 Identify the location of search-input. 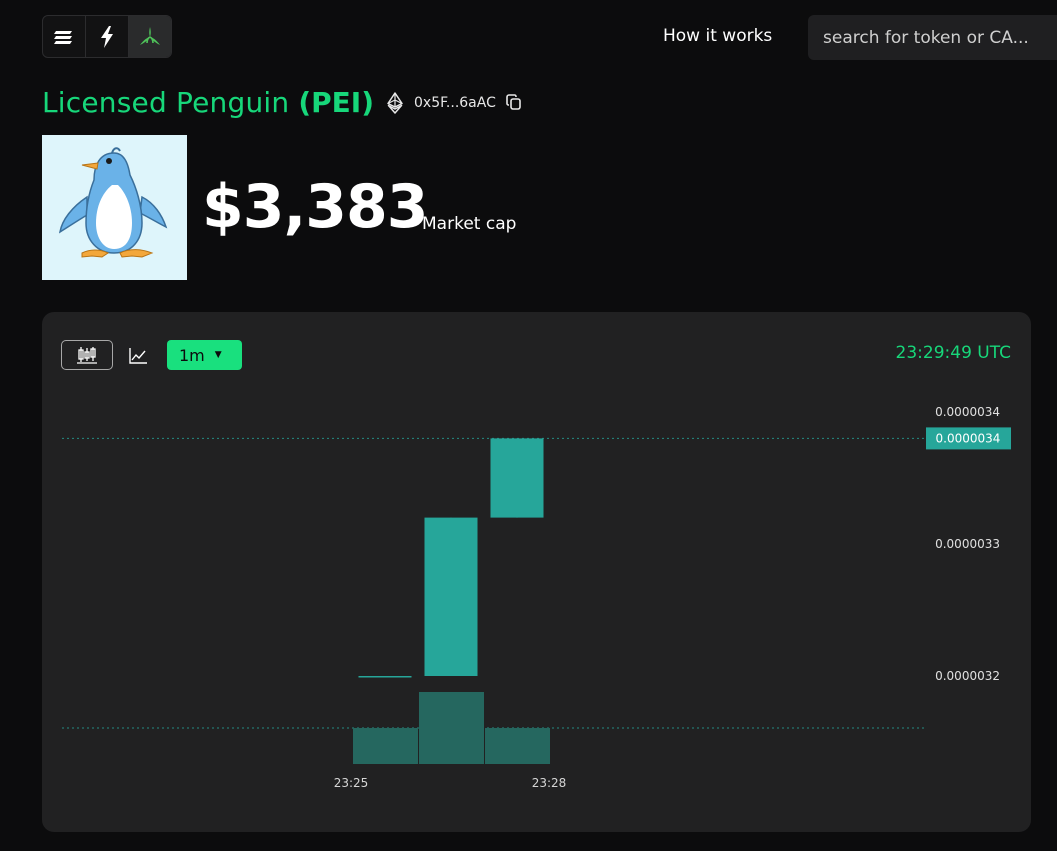
(932, 37).